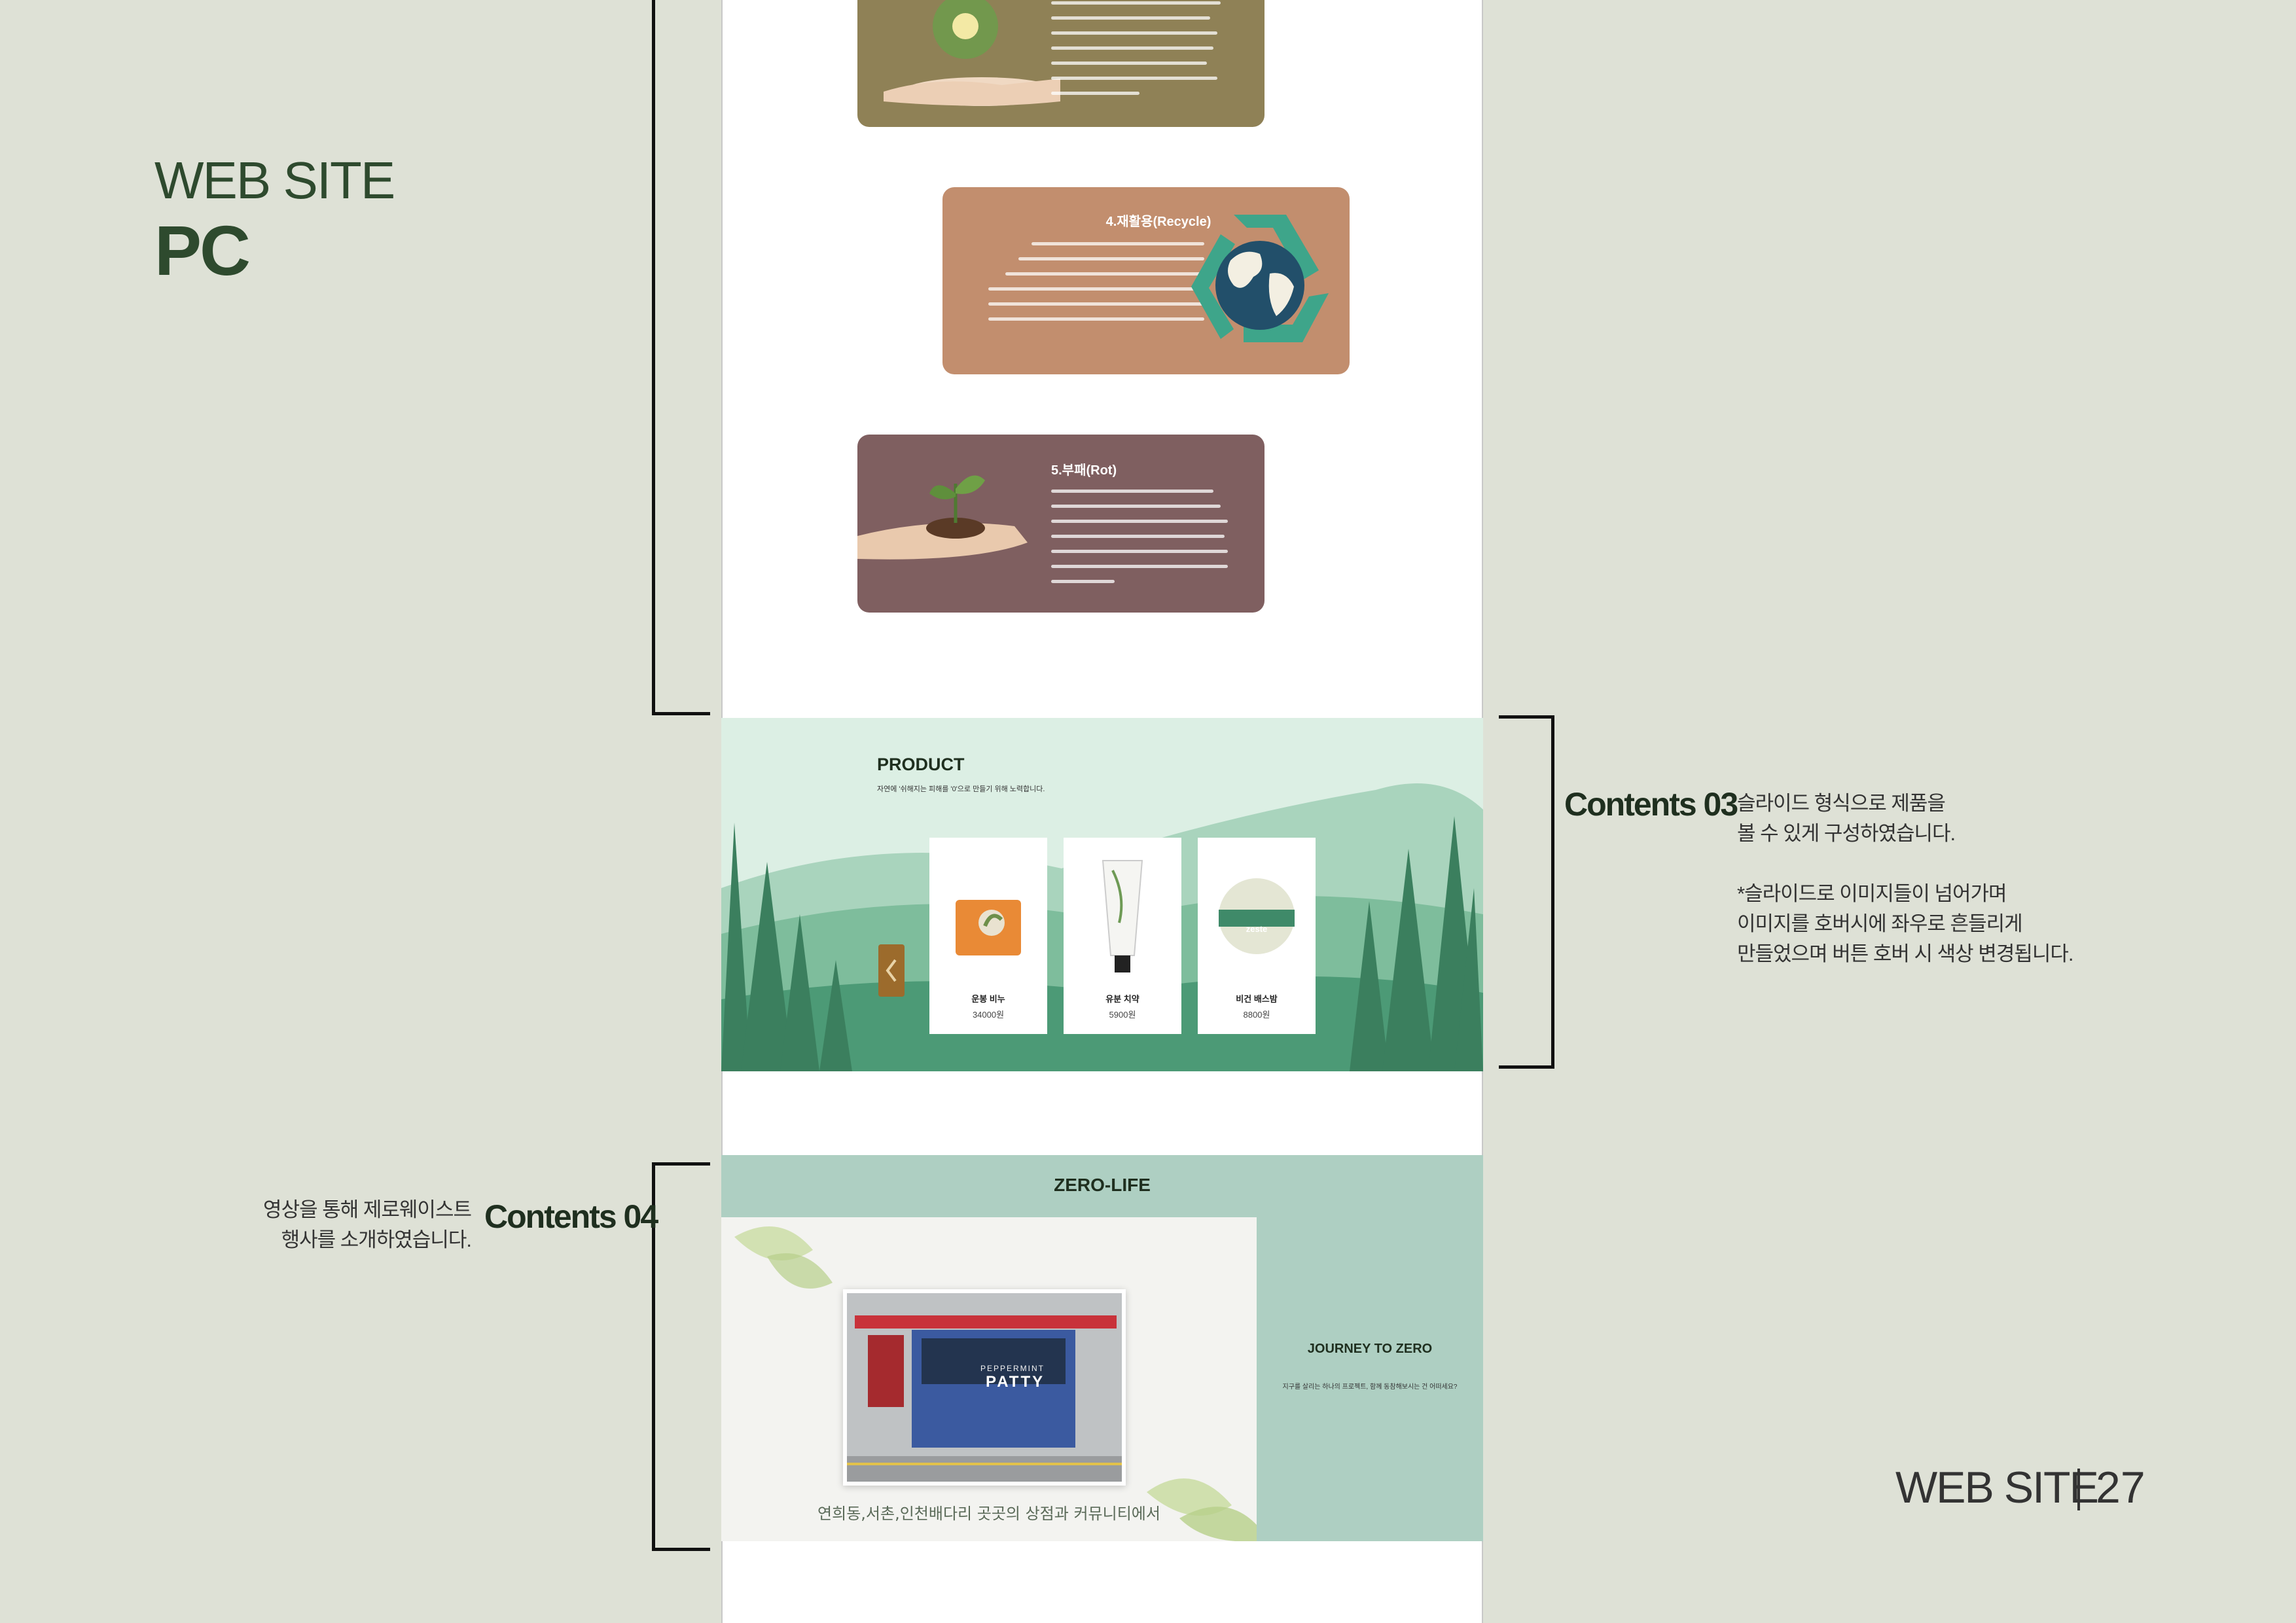 The image size is (2296, 1623). Describe the element at coordinates (376, 1239) in the screenshot. I see `description-line: 행사를 소개하였습니다.` at that location.